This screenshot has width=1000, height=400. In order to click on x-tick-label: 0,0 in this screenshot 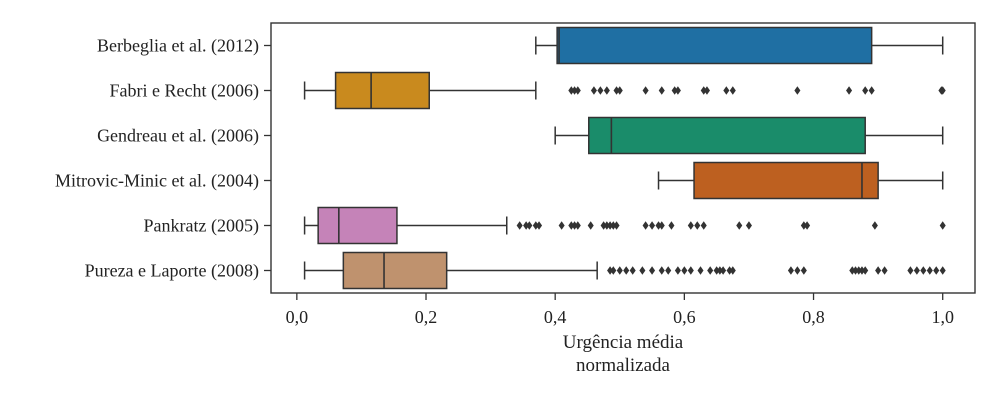, I will do `click(297, 317)`.